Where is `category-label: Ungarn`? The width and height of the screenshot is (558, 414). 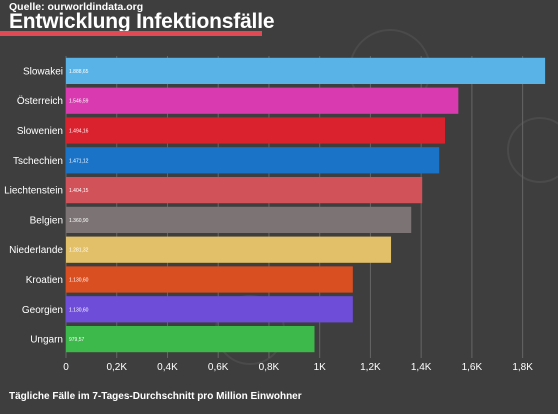
category-label: Ungarn is located at coordinates (46, 340).